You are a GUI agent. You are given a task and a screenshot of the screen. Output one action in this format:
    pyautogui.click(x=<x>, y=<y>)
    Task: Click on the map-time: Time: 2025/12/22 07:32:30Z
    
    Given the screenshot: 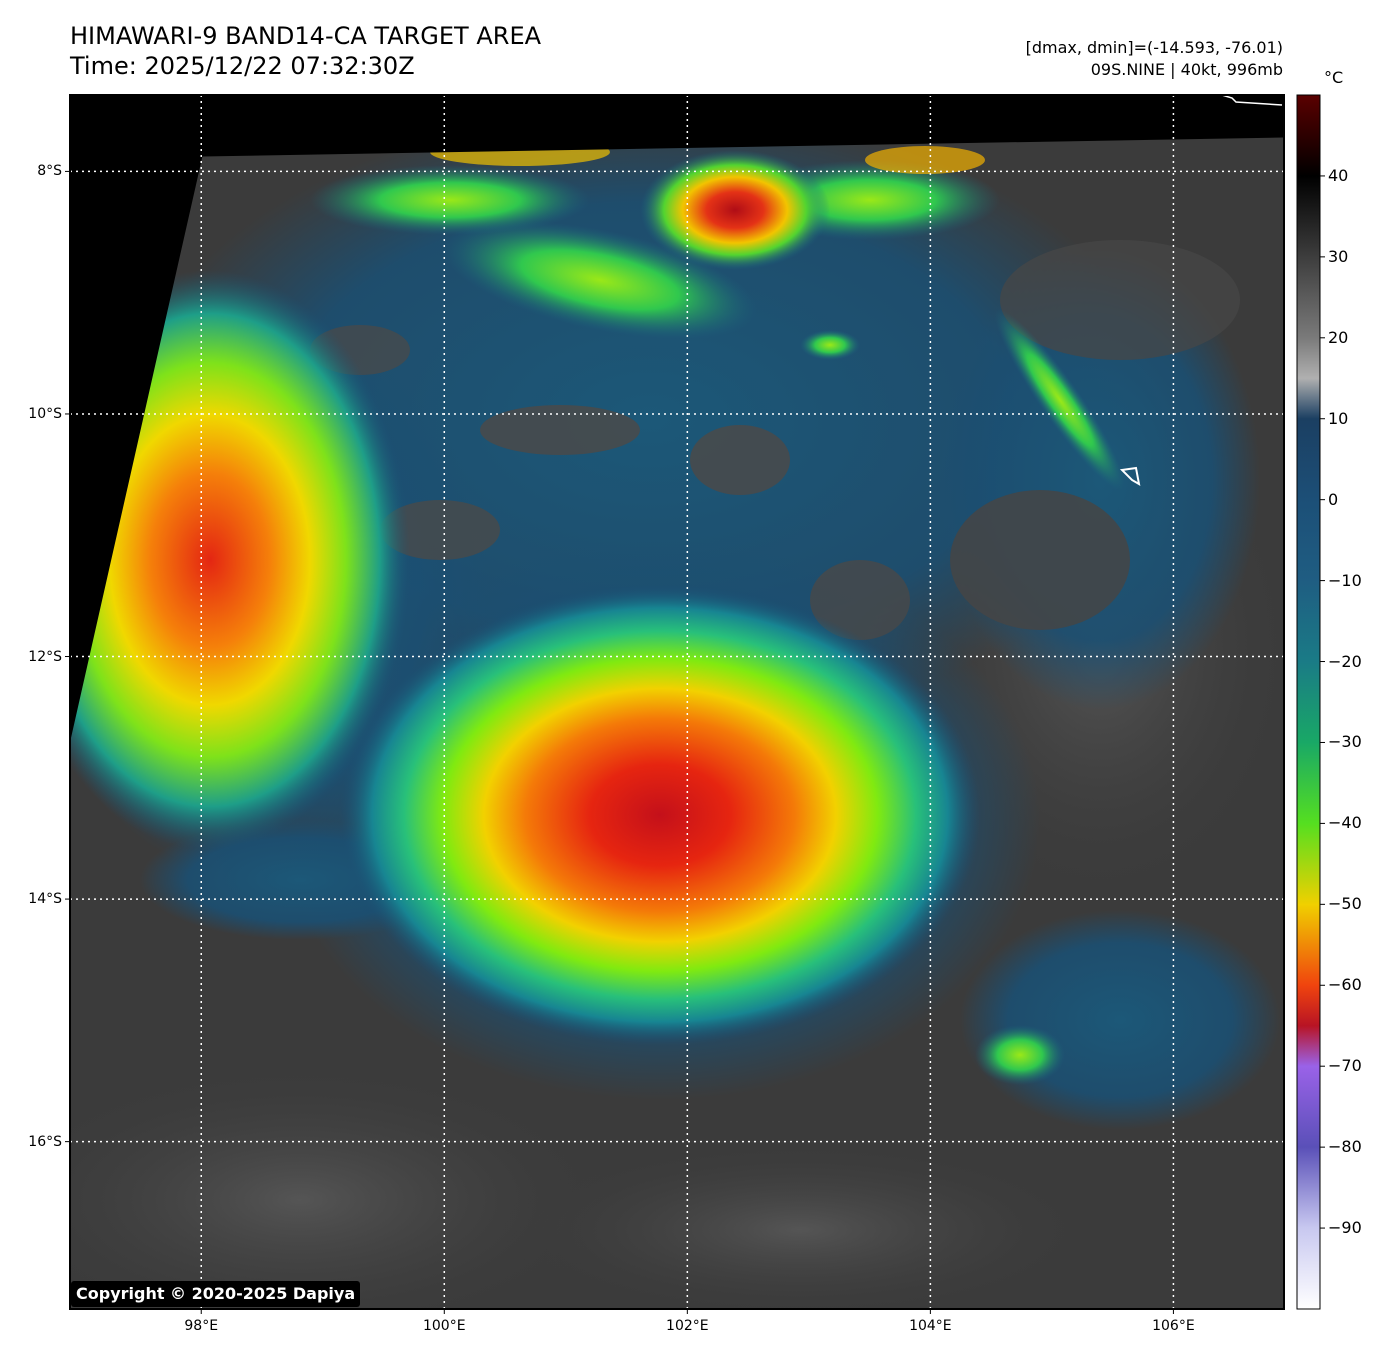 What is the action you would take?
    pyautogui.click(x=242, y=66)
    